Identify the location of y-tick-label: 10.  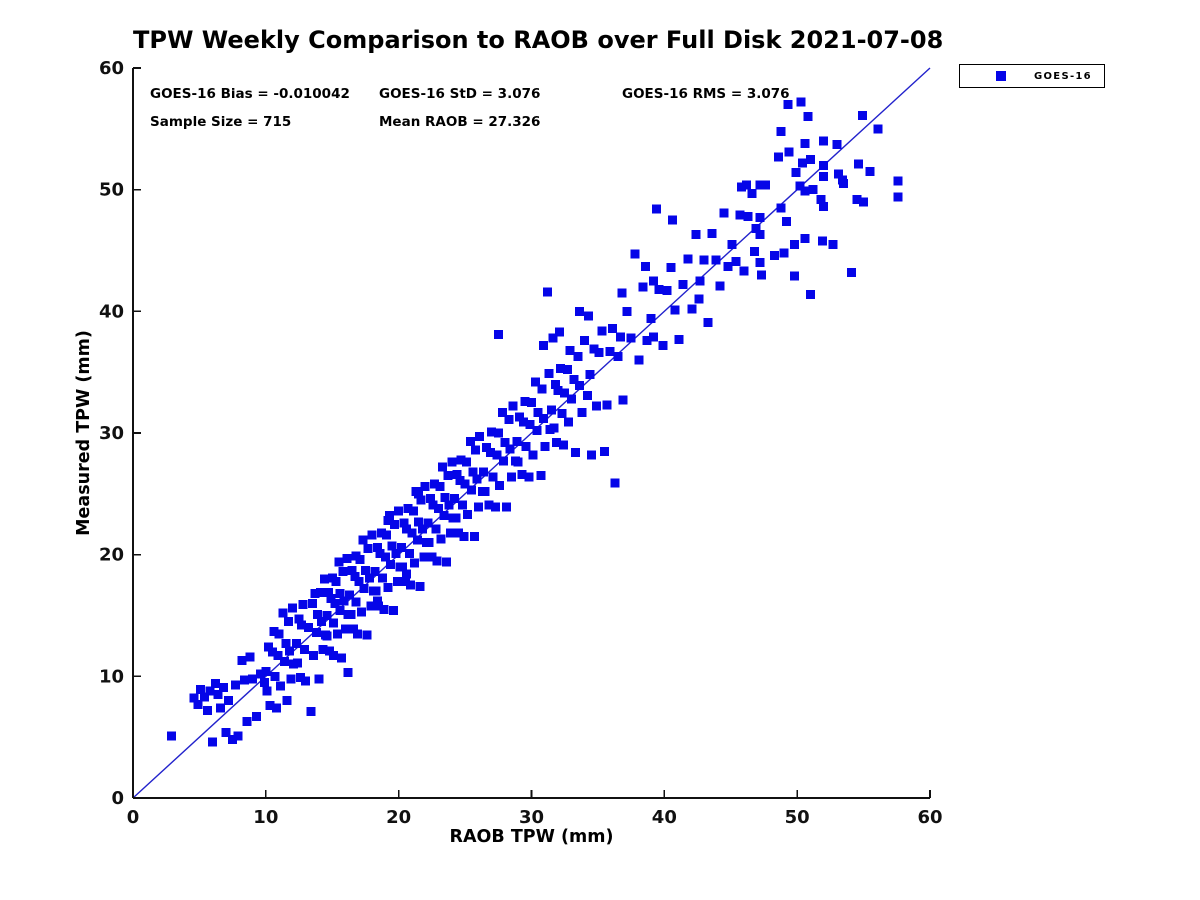
(111, 676).